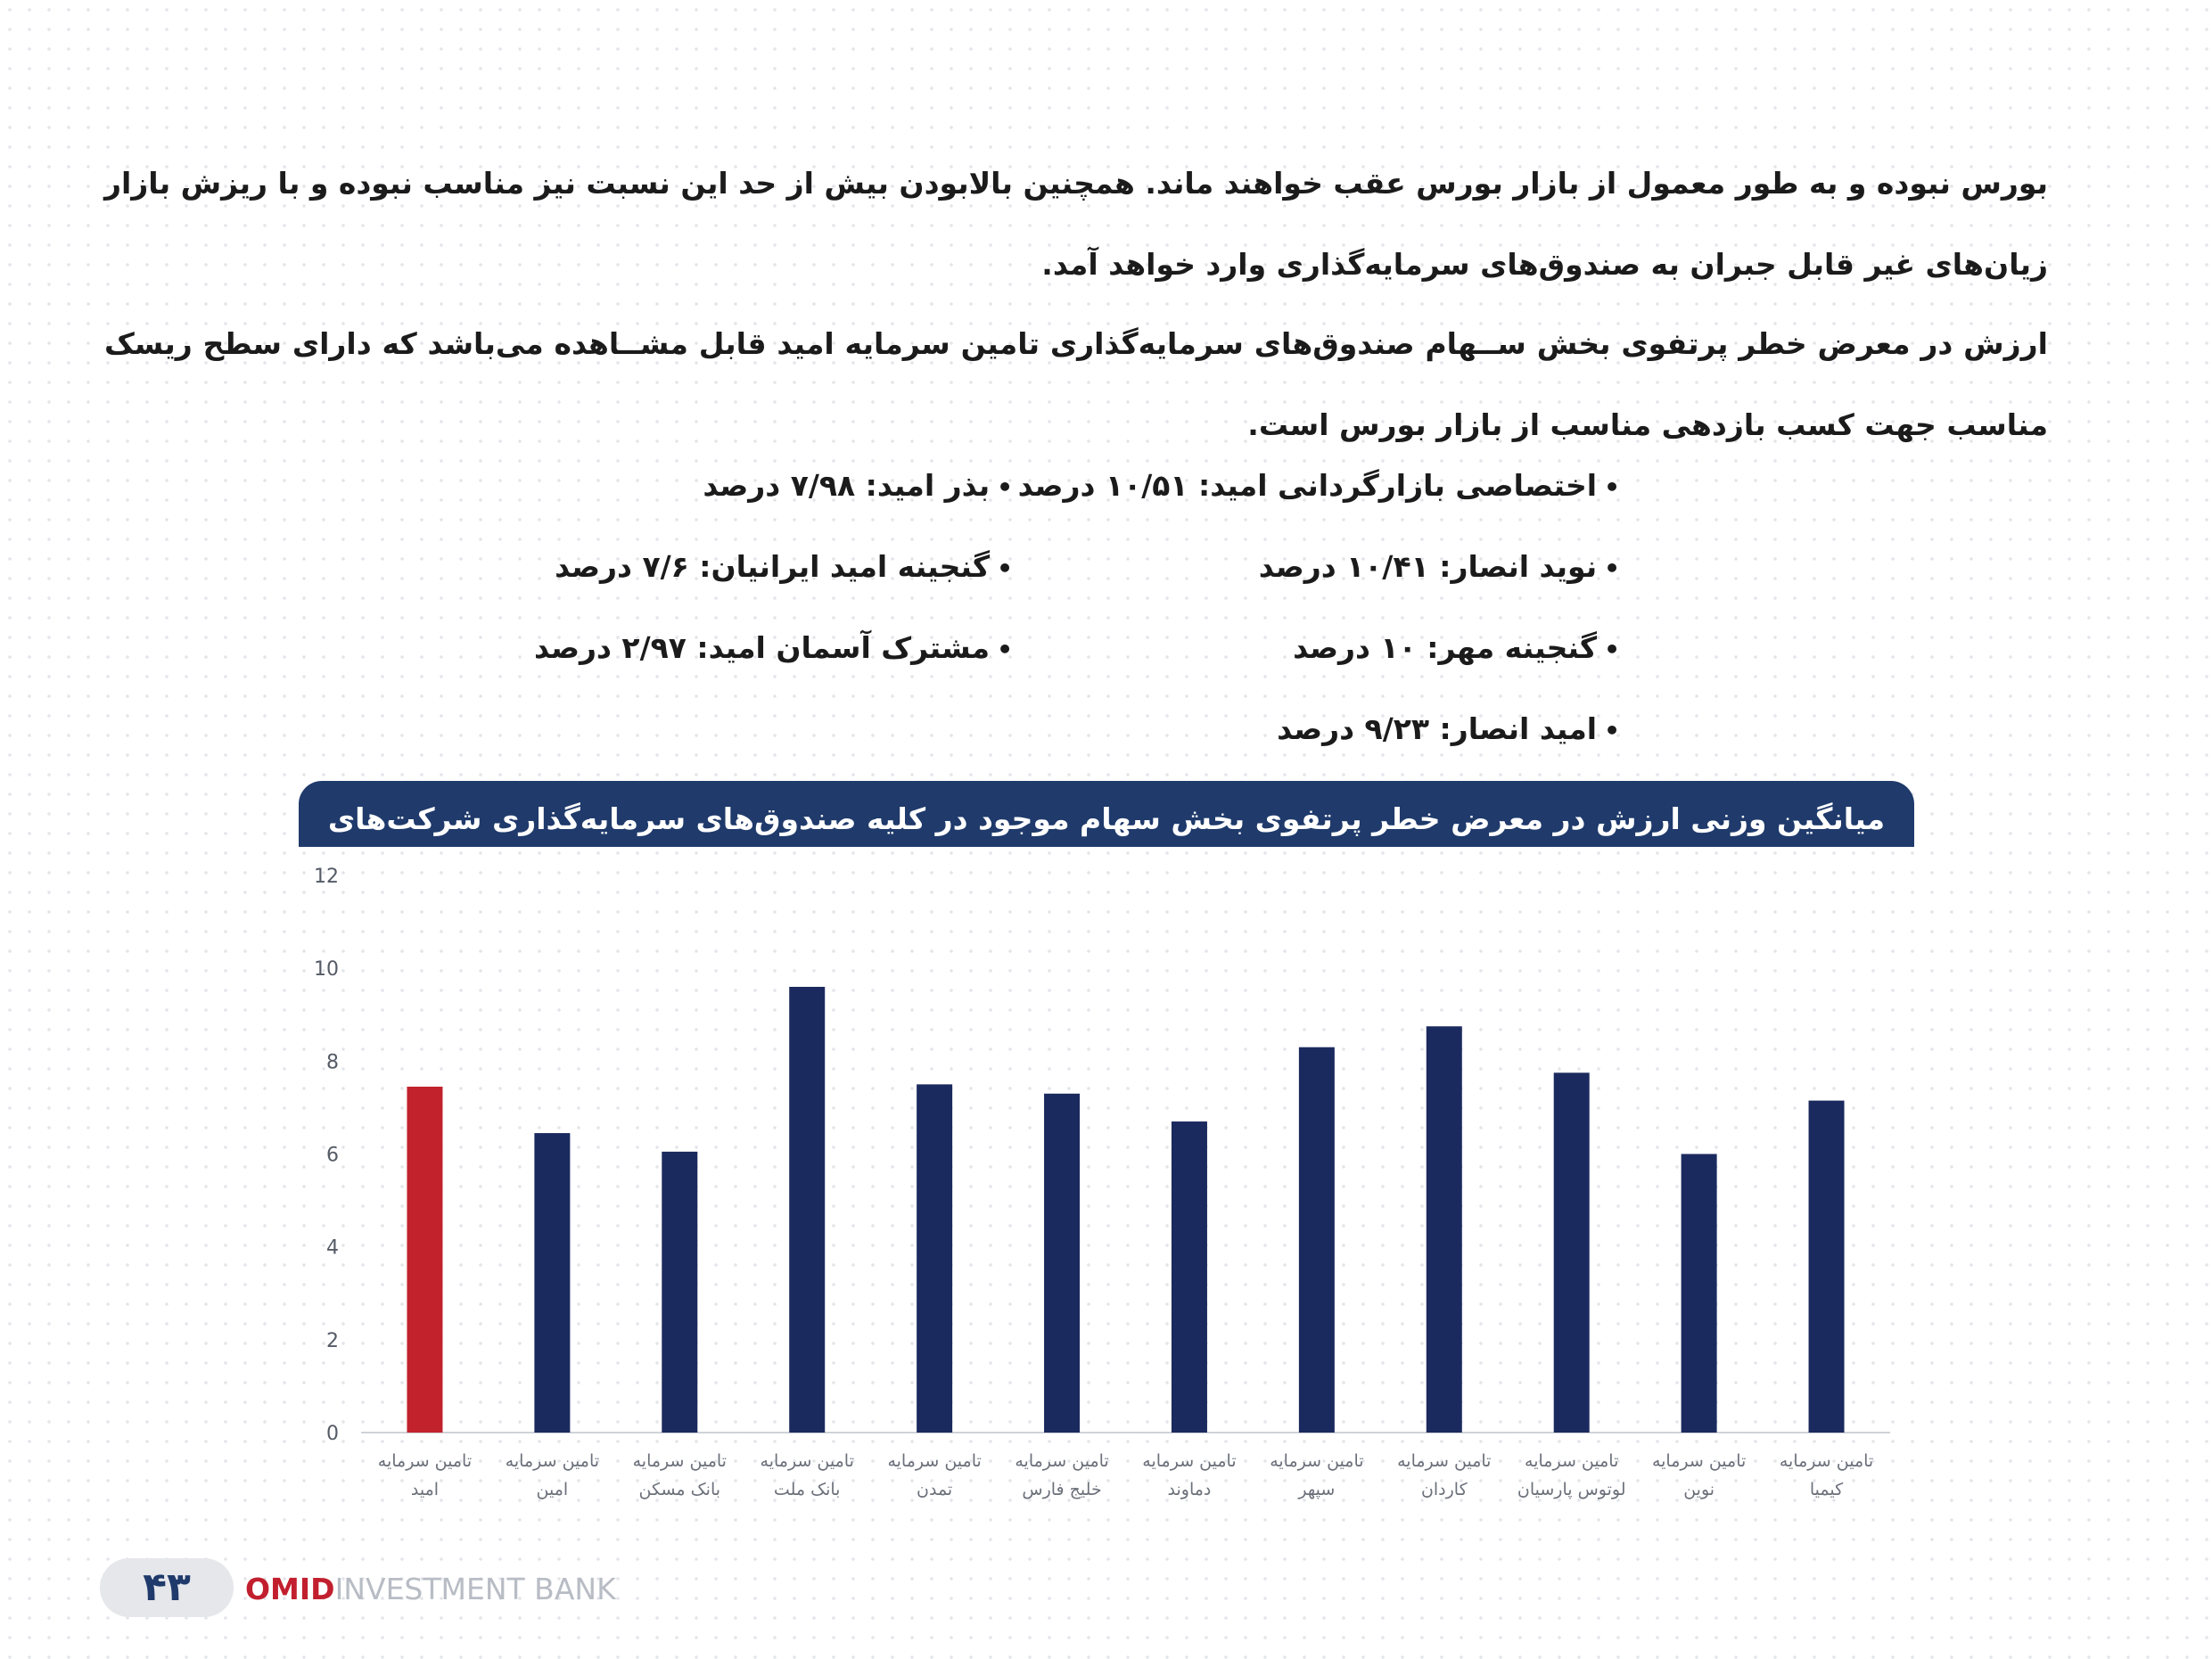  I want to click on y-tick-label: 12, so click(326, 877).